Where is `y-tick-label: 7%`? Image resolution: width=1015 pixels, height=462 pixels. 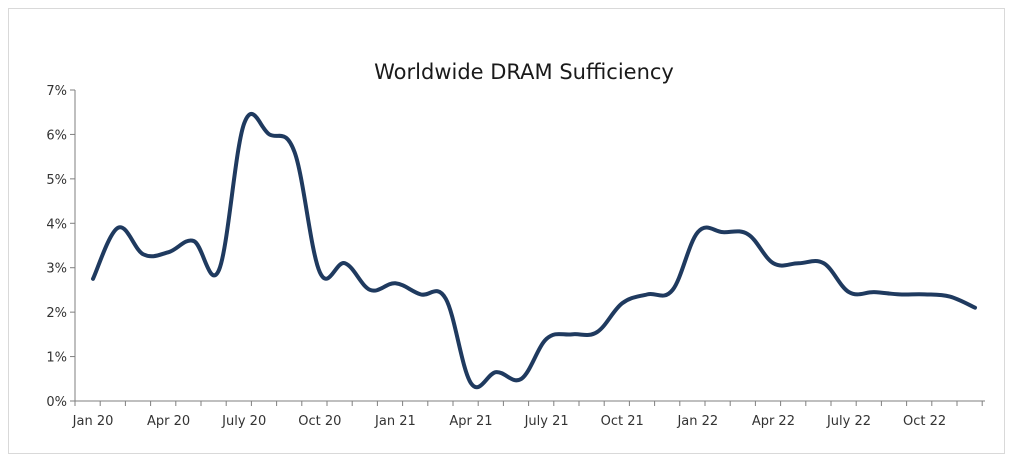 y-tick-label: 7% is located at coordinates (56, 91).